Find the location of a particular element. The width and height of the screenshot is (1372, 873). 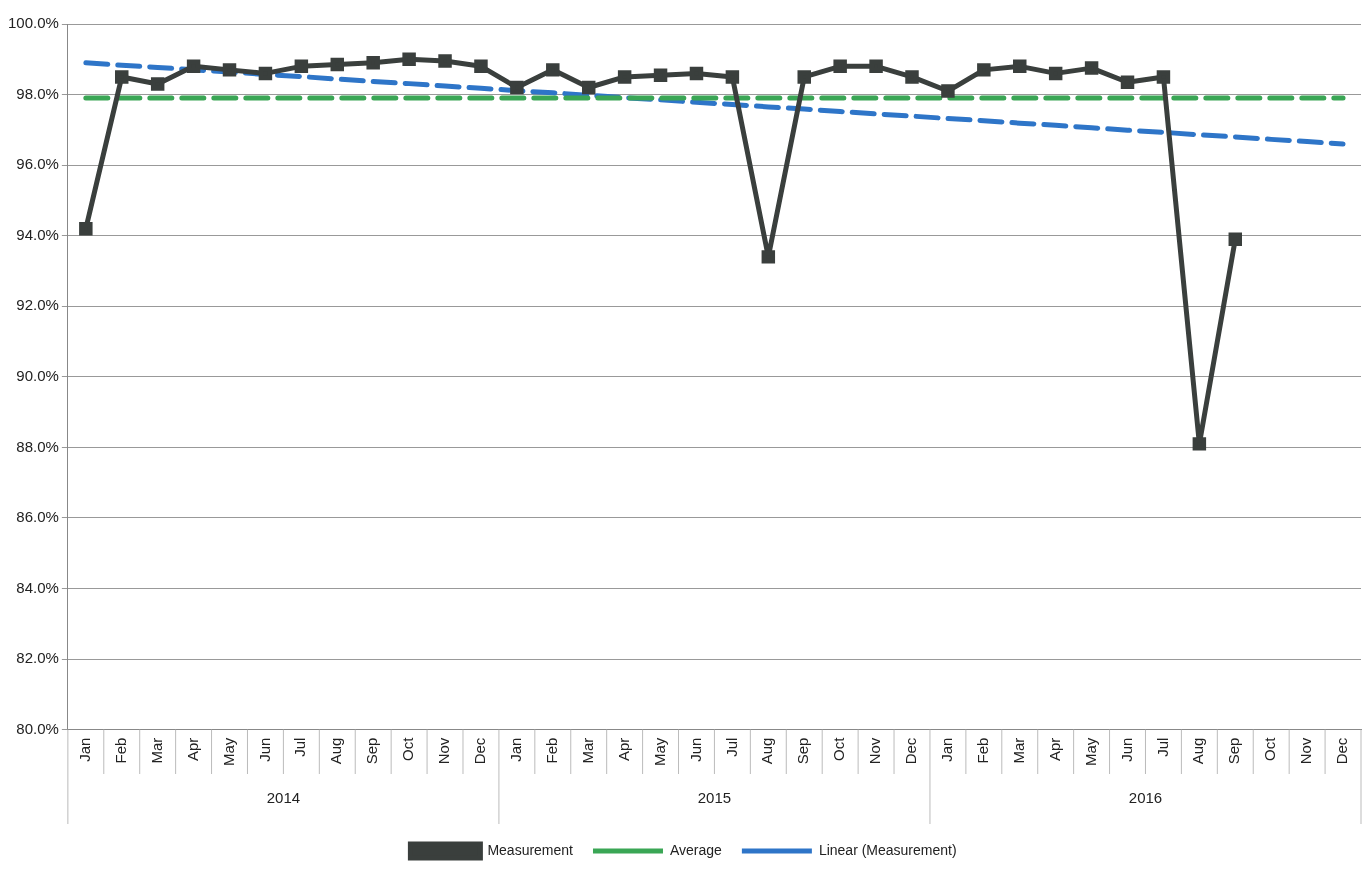

text: 2016 is located at coordinates (1145, 798).